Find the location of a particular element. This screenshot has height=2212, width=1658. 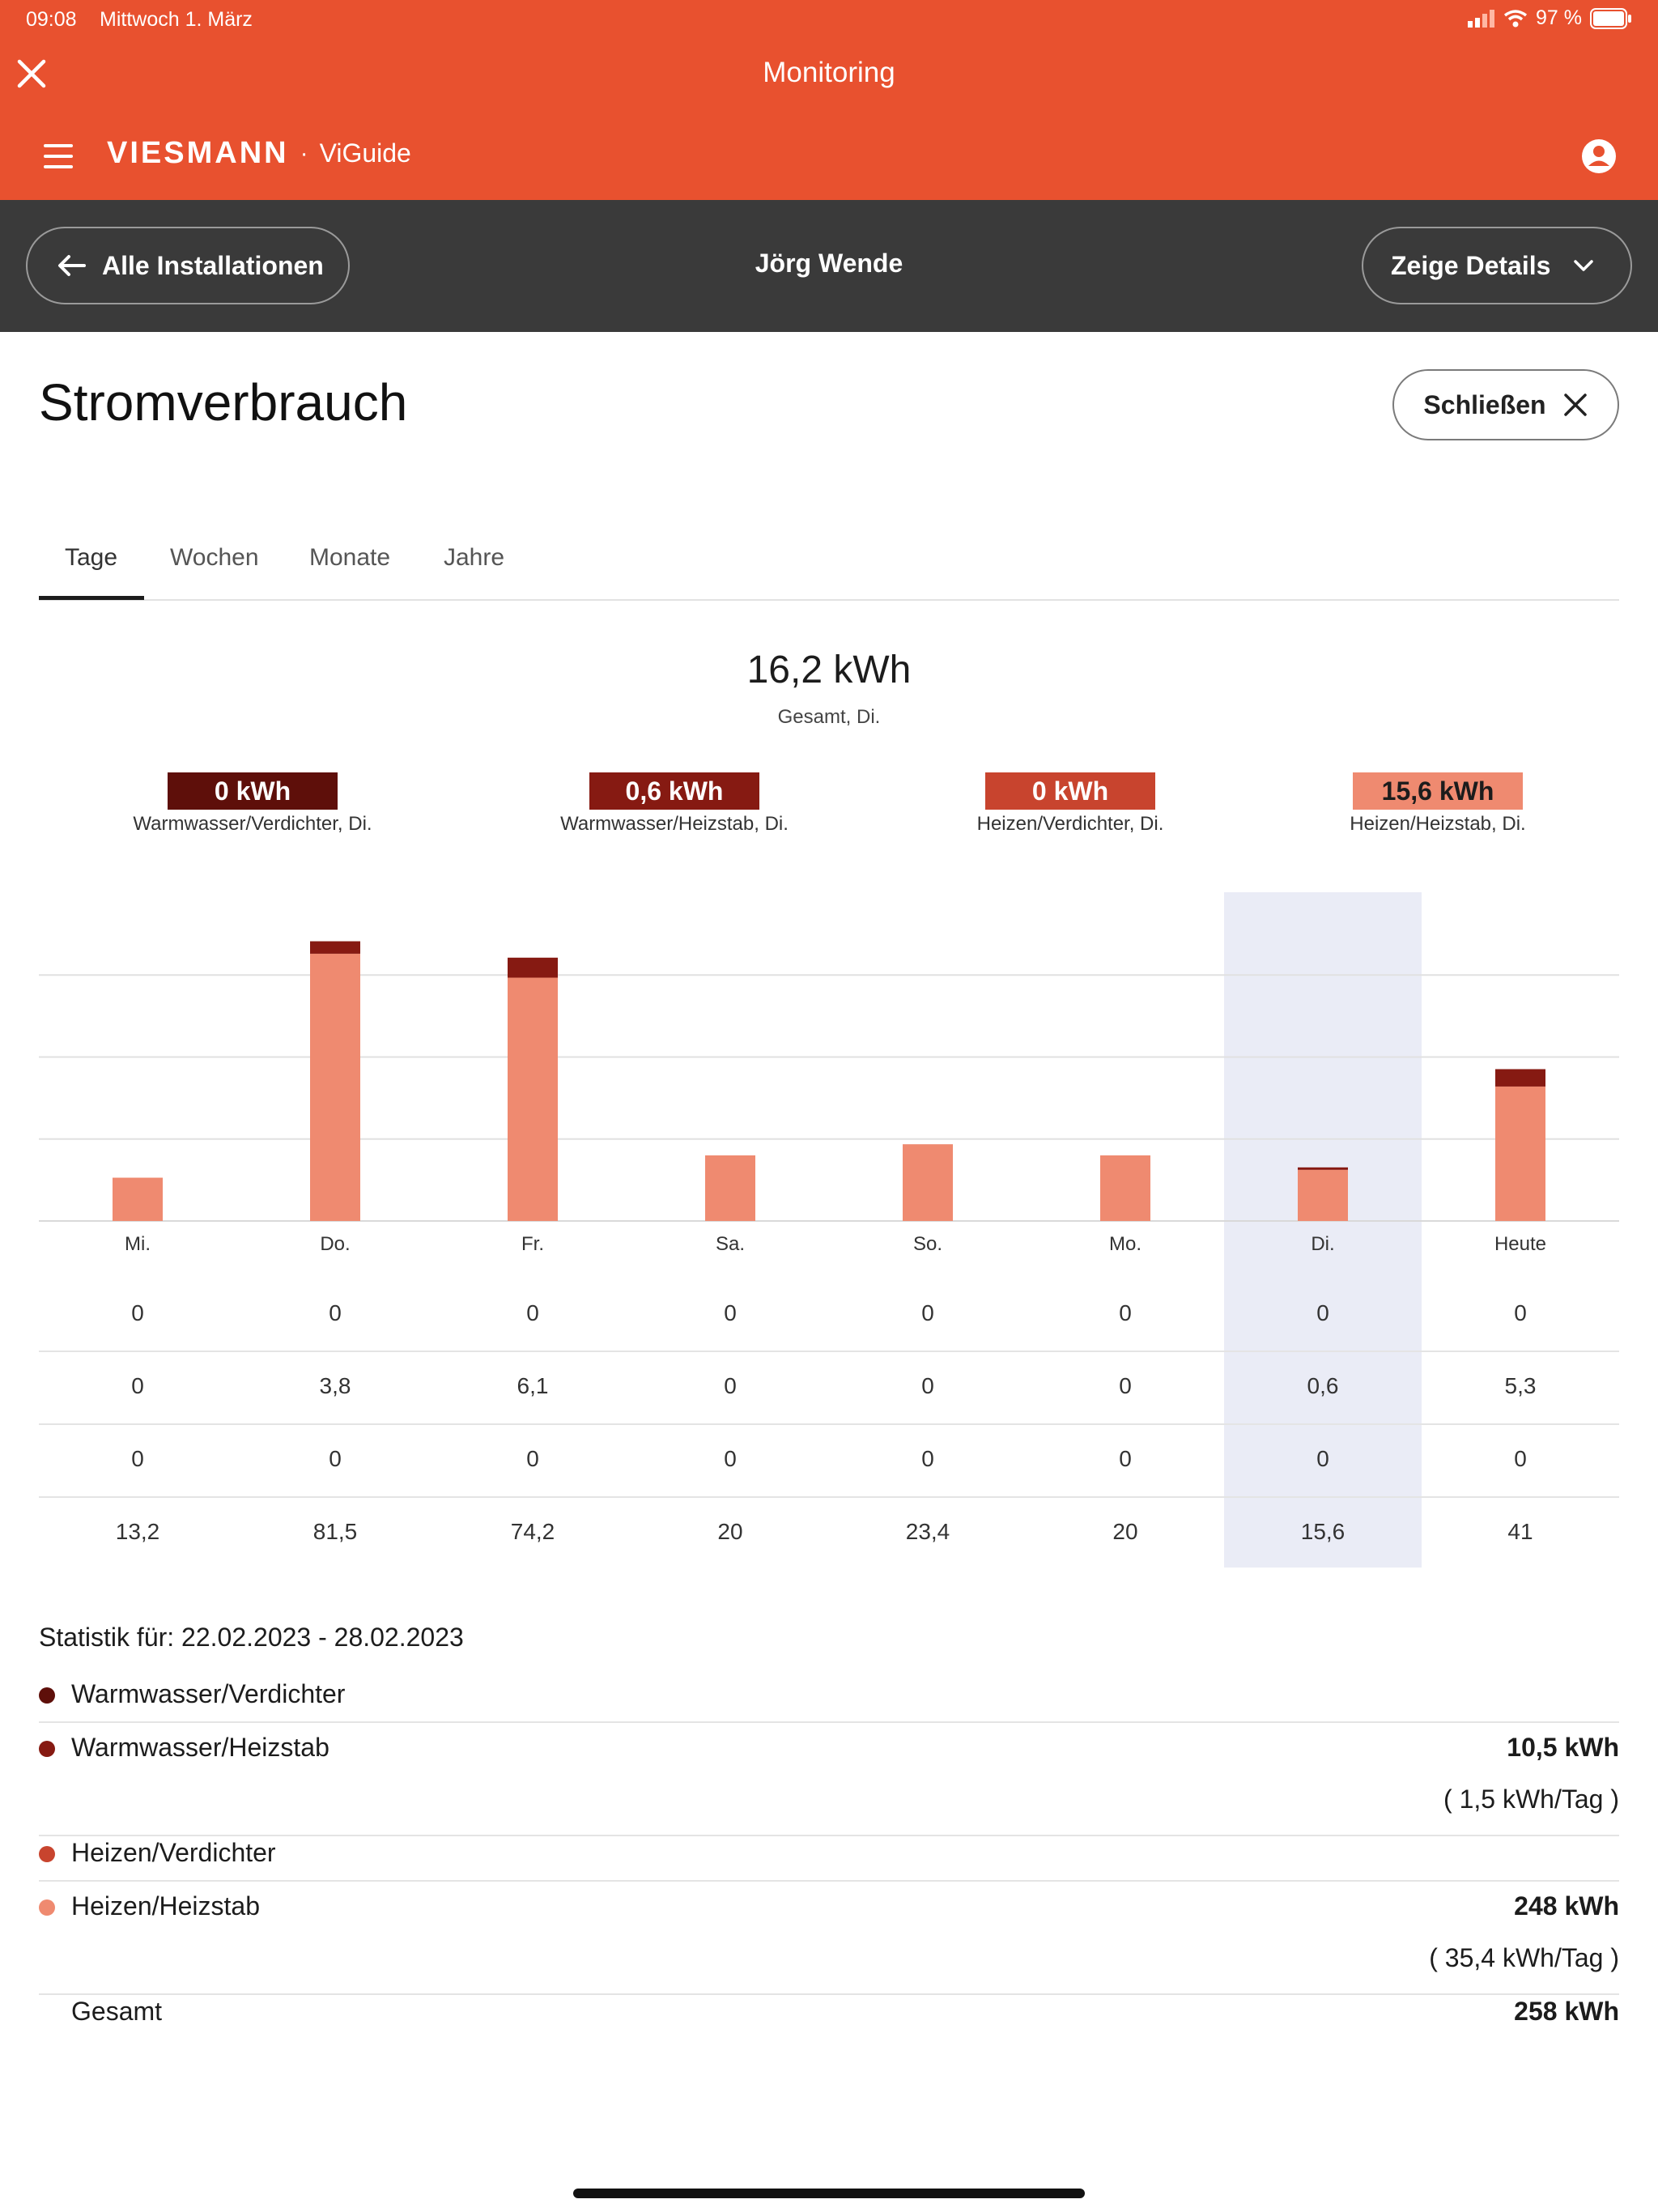

signal-icon is located at coordinates (1481, 19).